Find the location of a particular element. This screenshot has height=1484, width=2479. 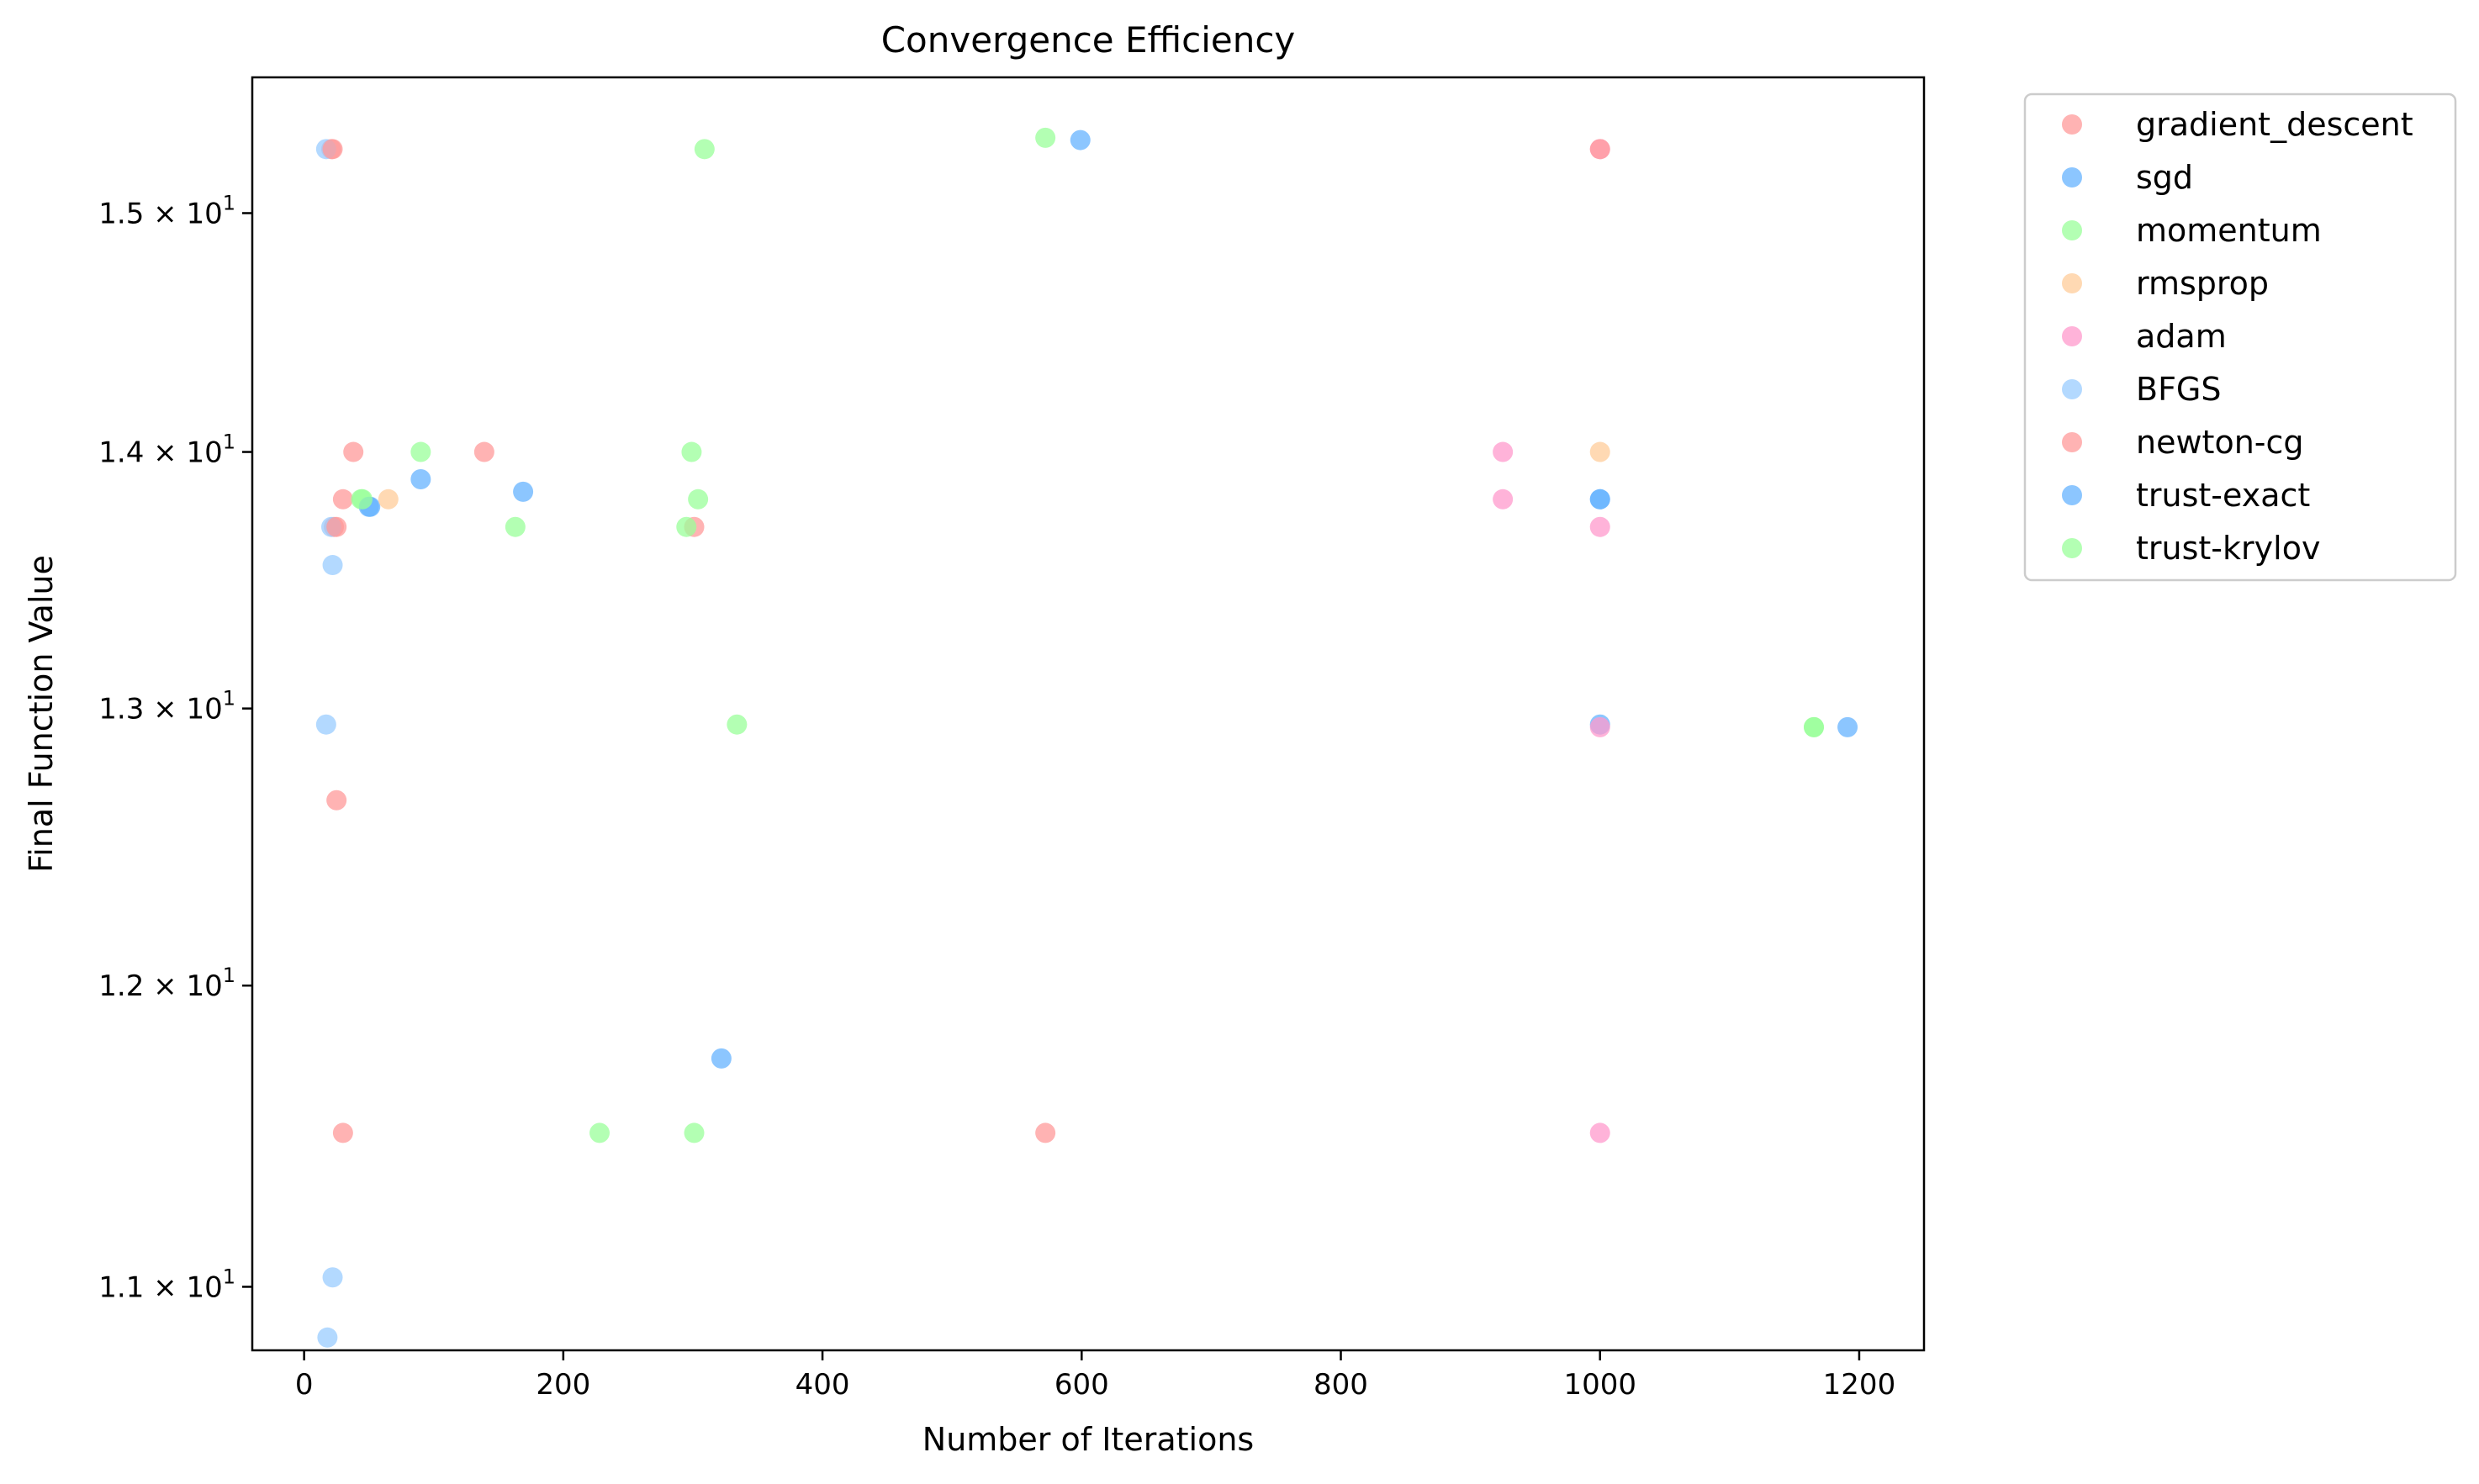

legend-label: sgd is located at coordinates (2164, 177).